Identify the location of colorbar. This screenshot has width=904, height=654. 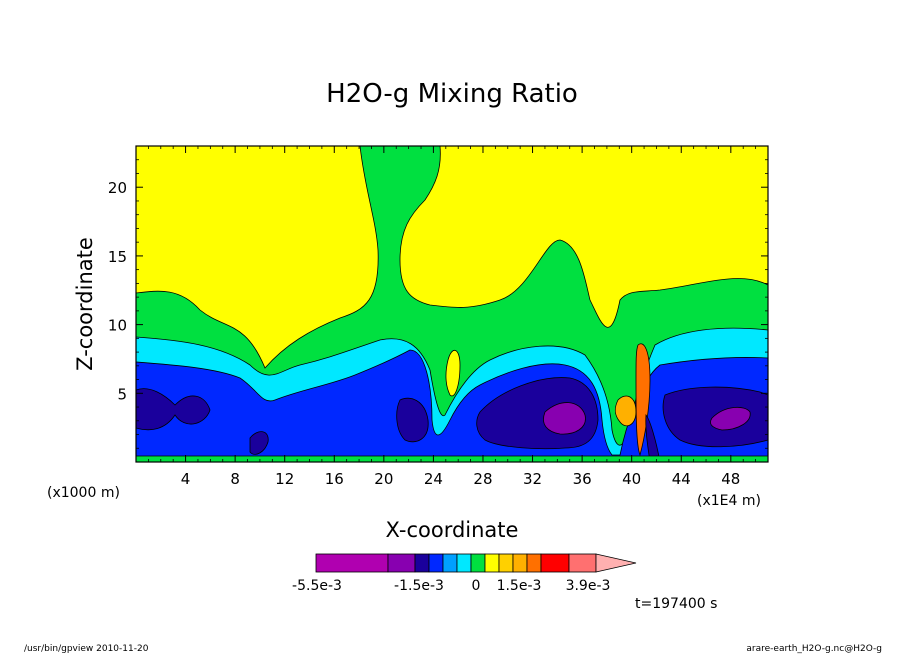
(476, 563).